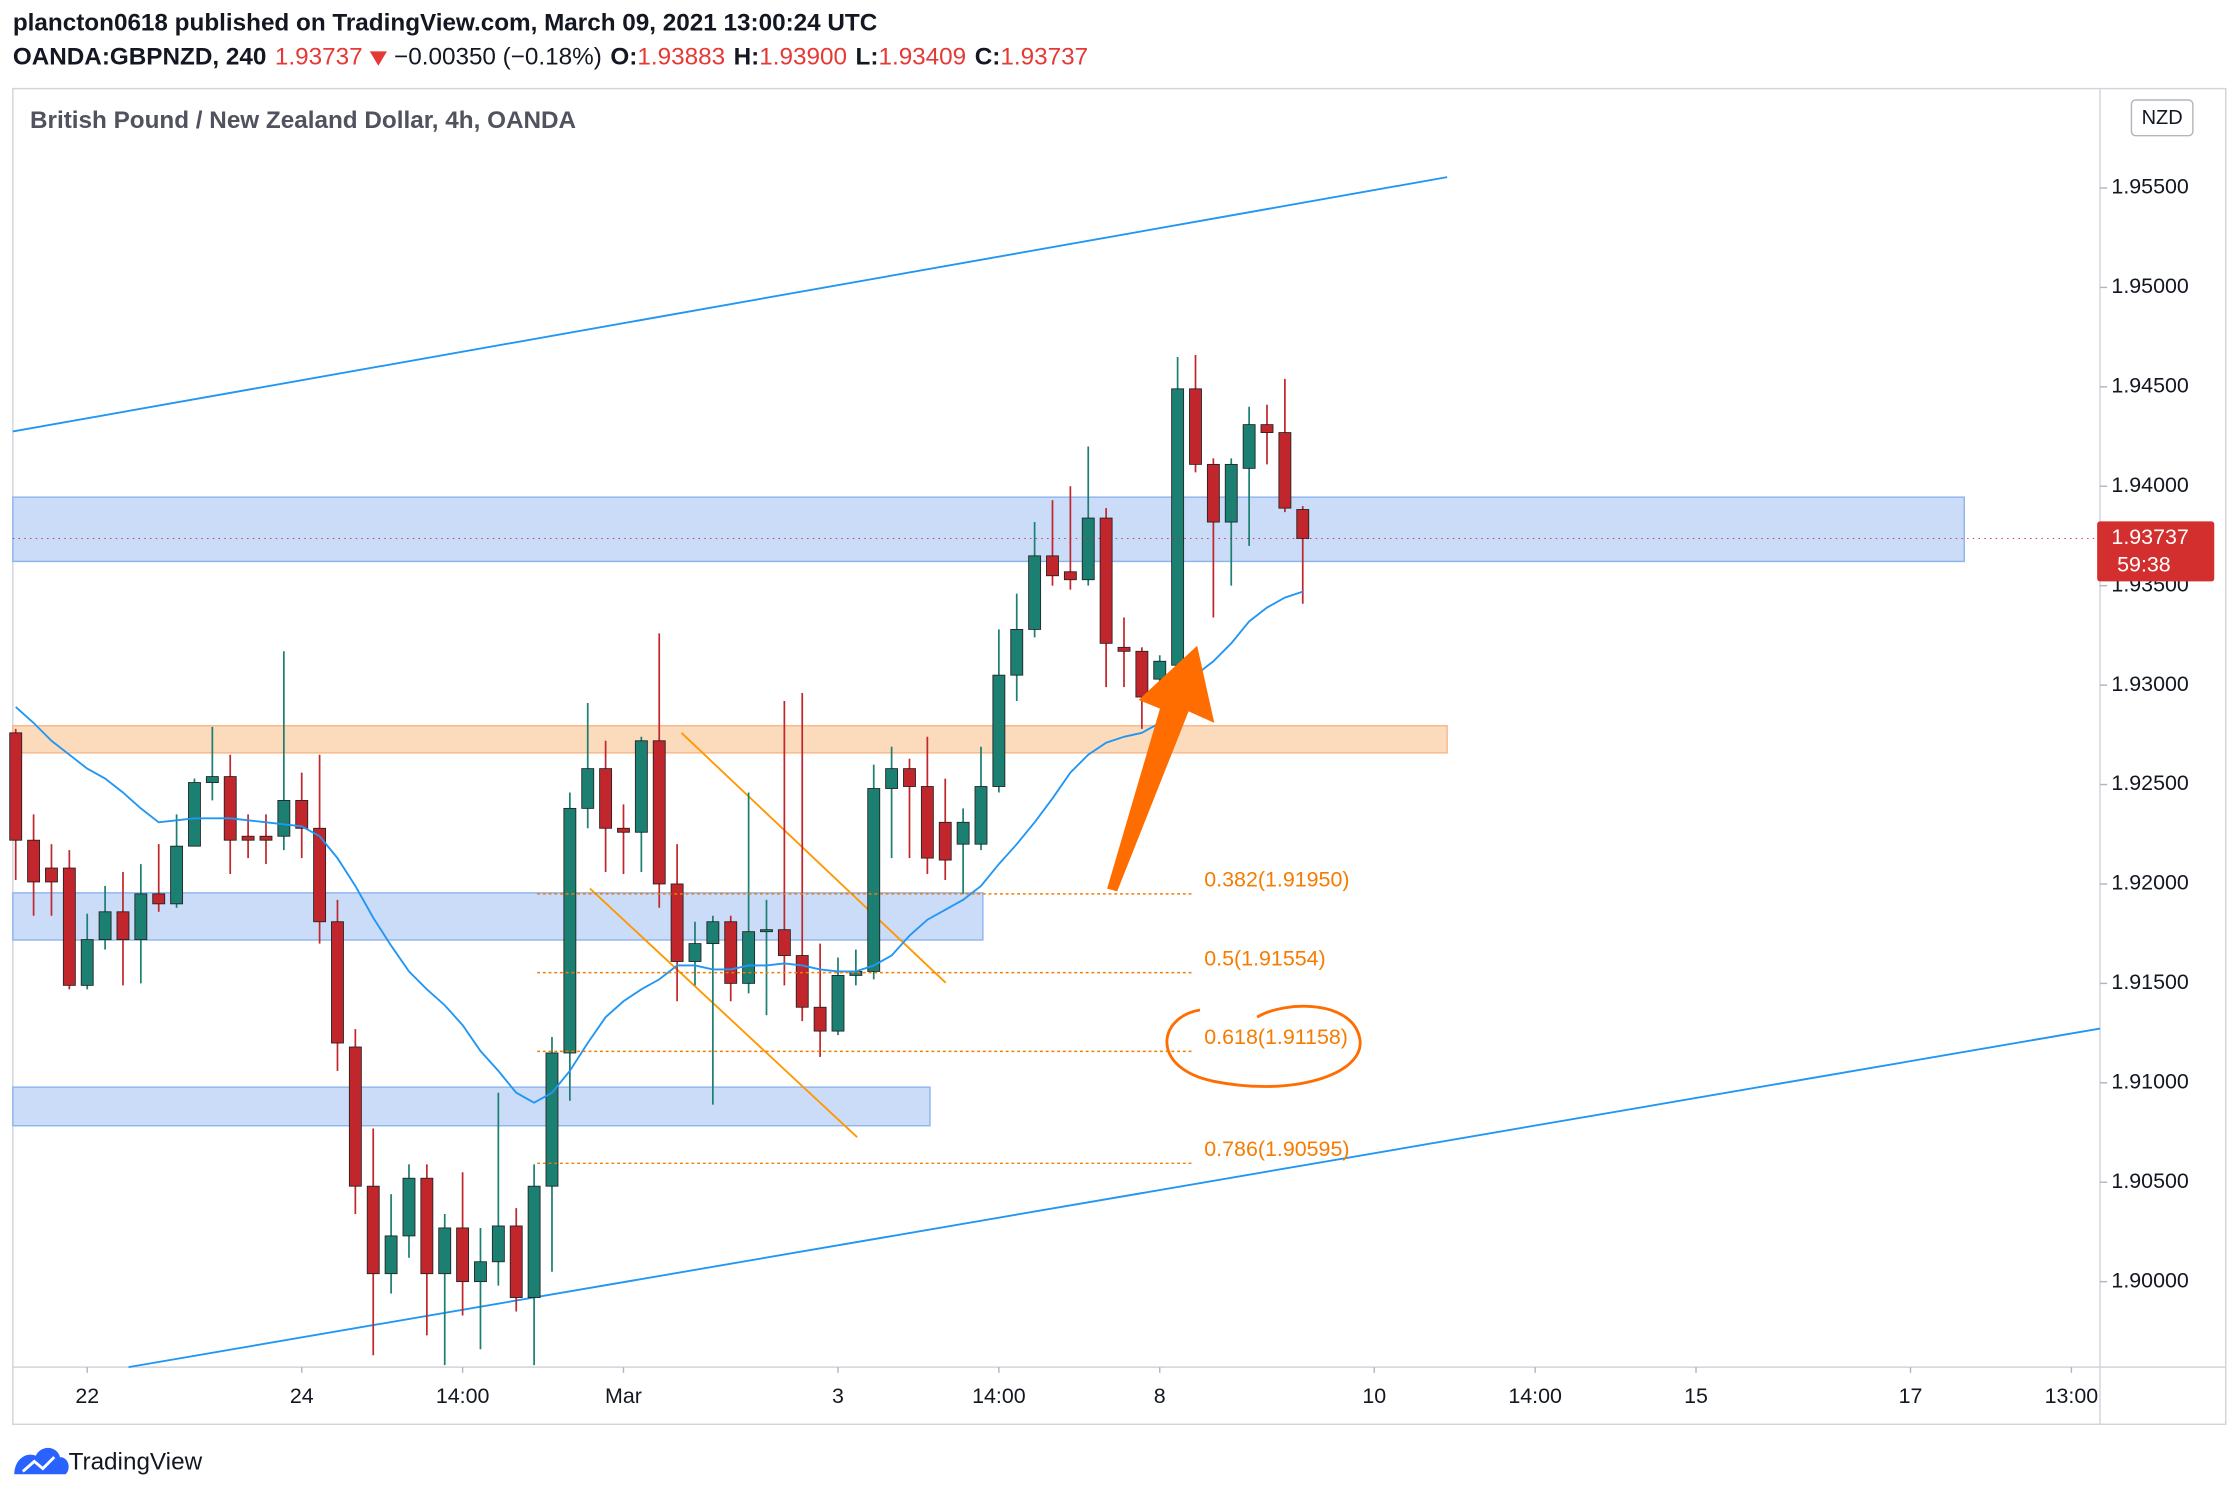 The image size is (2240, 1498). I want to click on ohlc-key: H:, so click(747, 57).